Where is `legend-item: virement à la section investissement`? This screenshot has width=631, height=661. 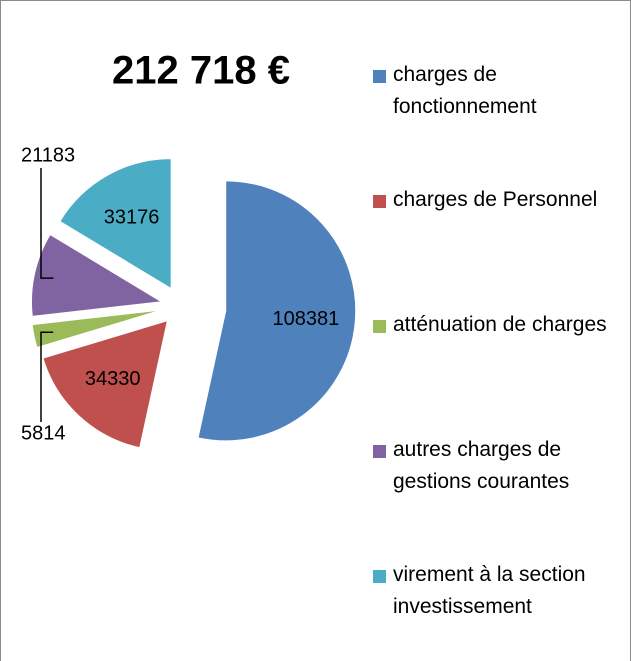
legend-item: virement à la section investissement is located at coordinates (498, 610).